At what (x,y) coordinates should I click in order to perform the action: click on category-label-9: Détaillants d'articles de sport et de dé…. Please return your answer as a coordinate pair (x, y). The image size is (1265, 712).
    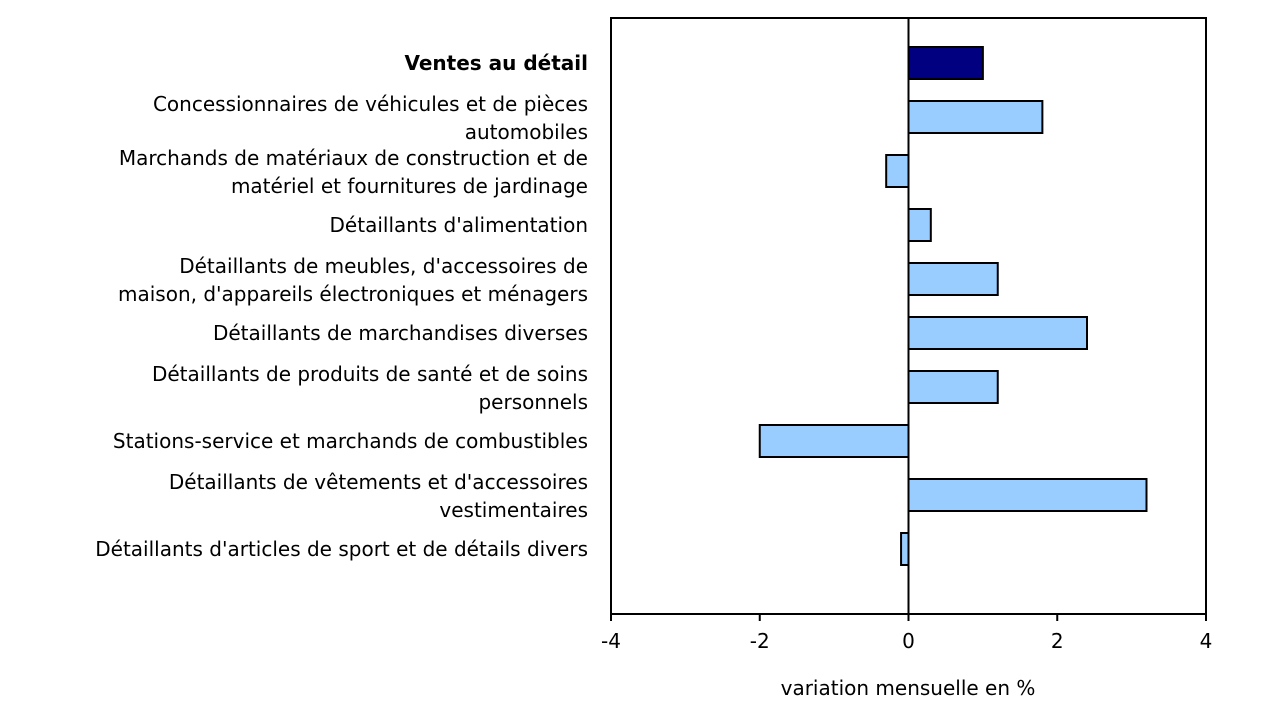
    Looking at the image, I should click on (341, 549).